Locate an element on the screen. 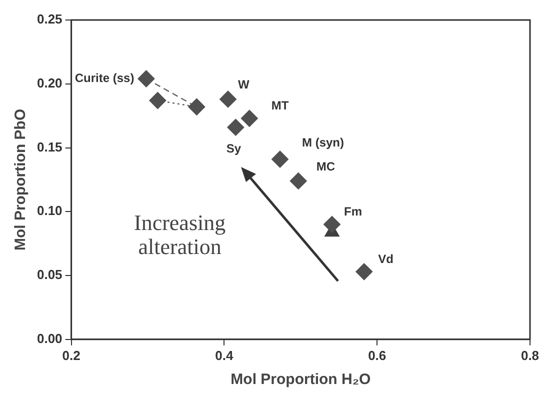 The height and width of the screenshot is (401, 552). x-tick-label: 0.4 is located at coordinates (224, 355).